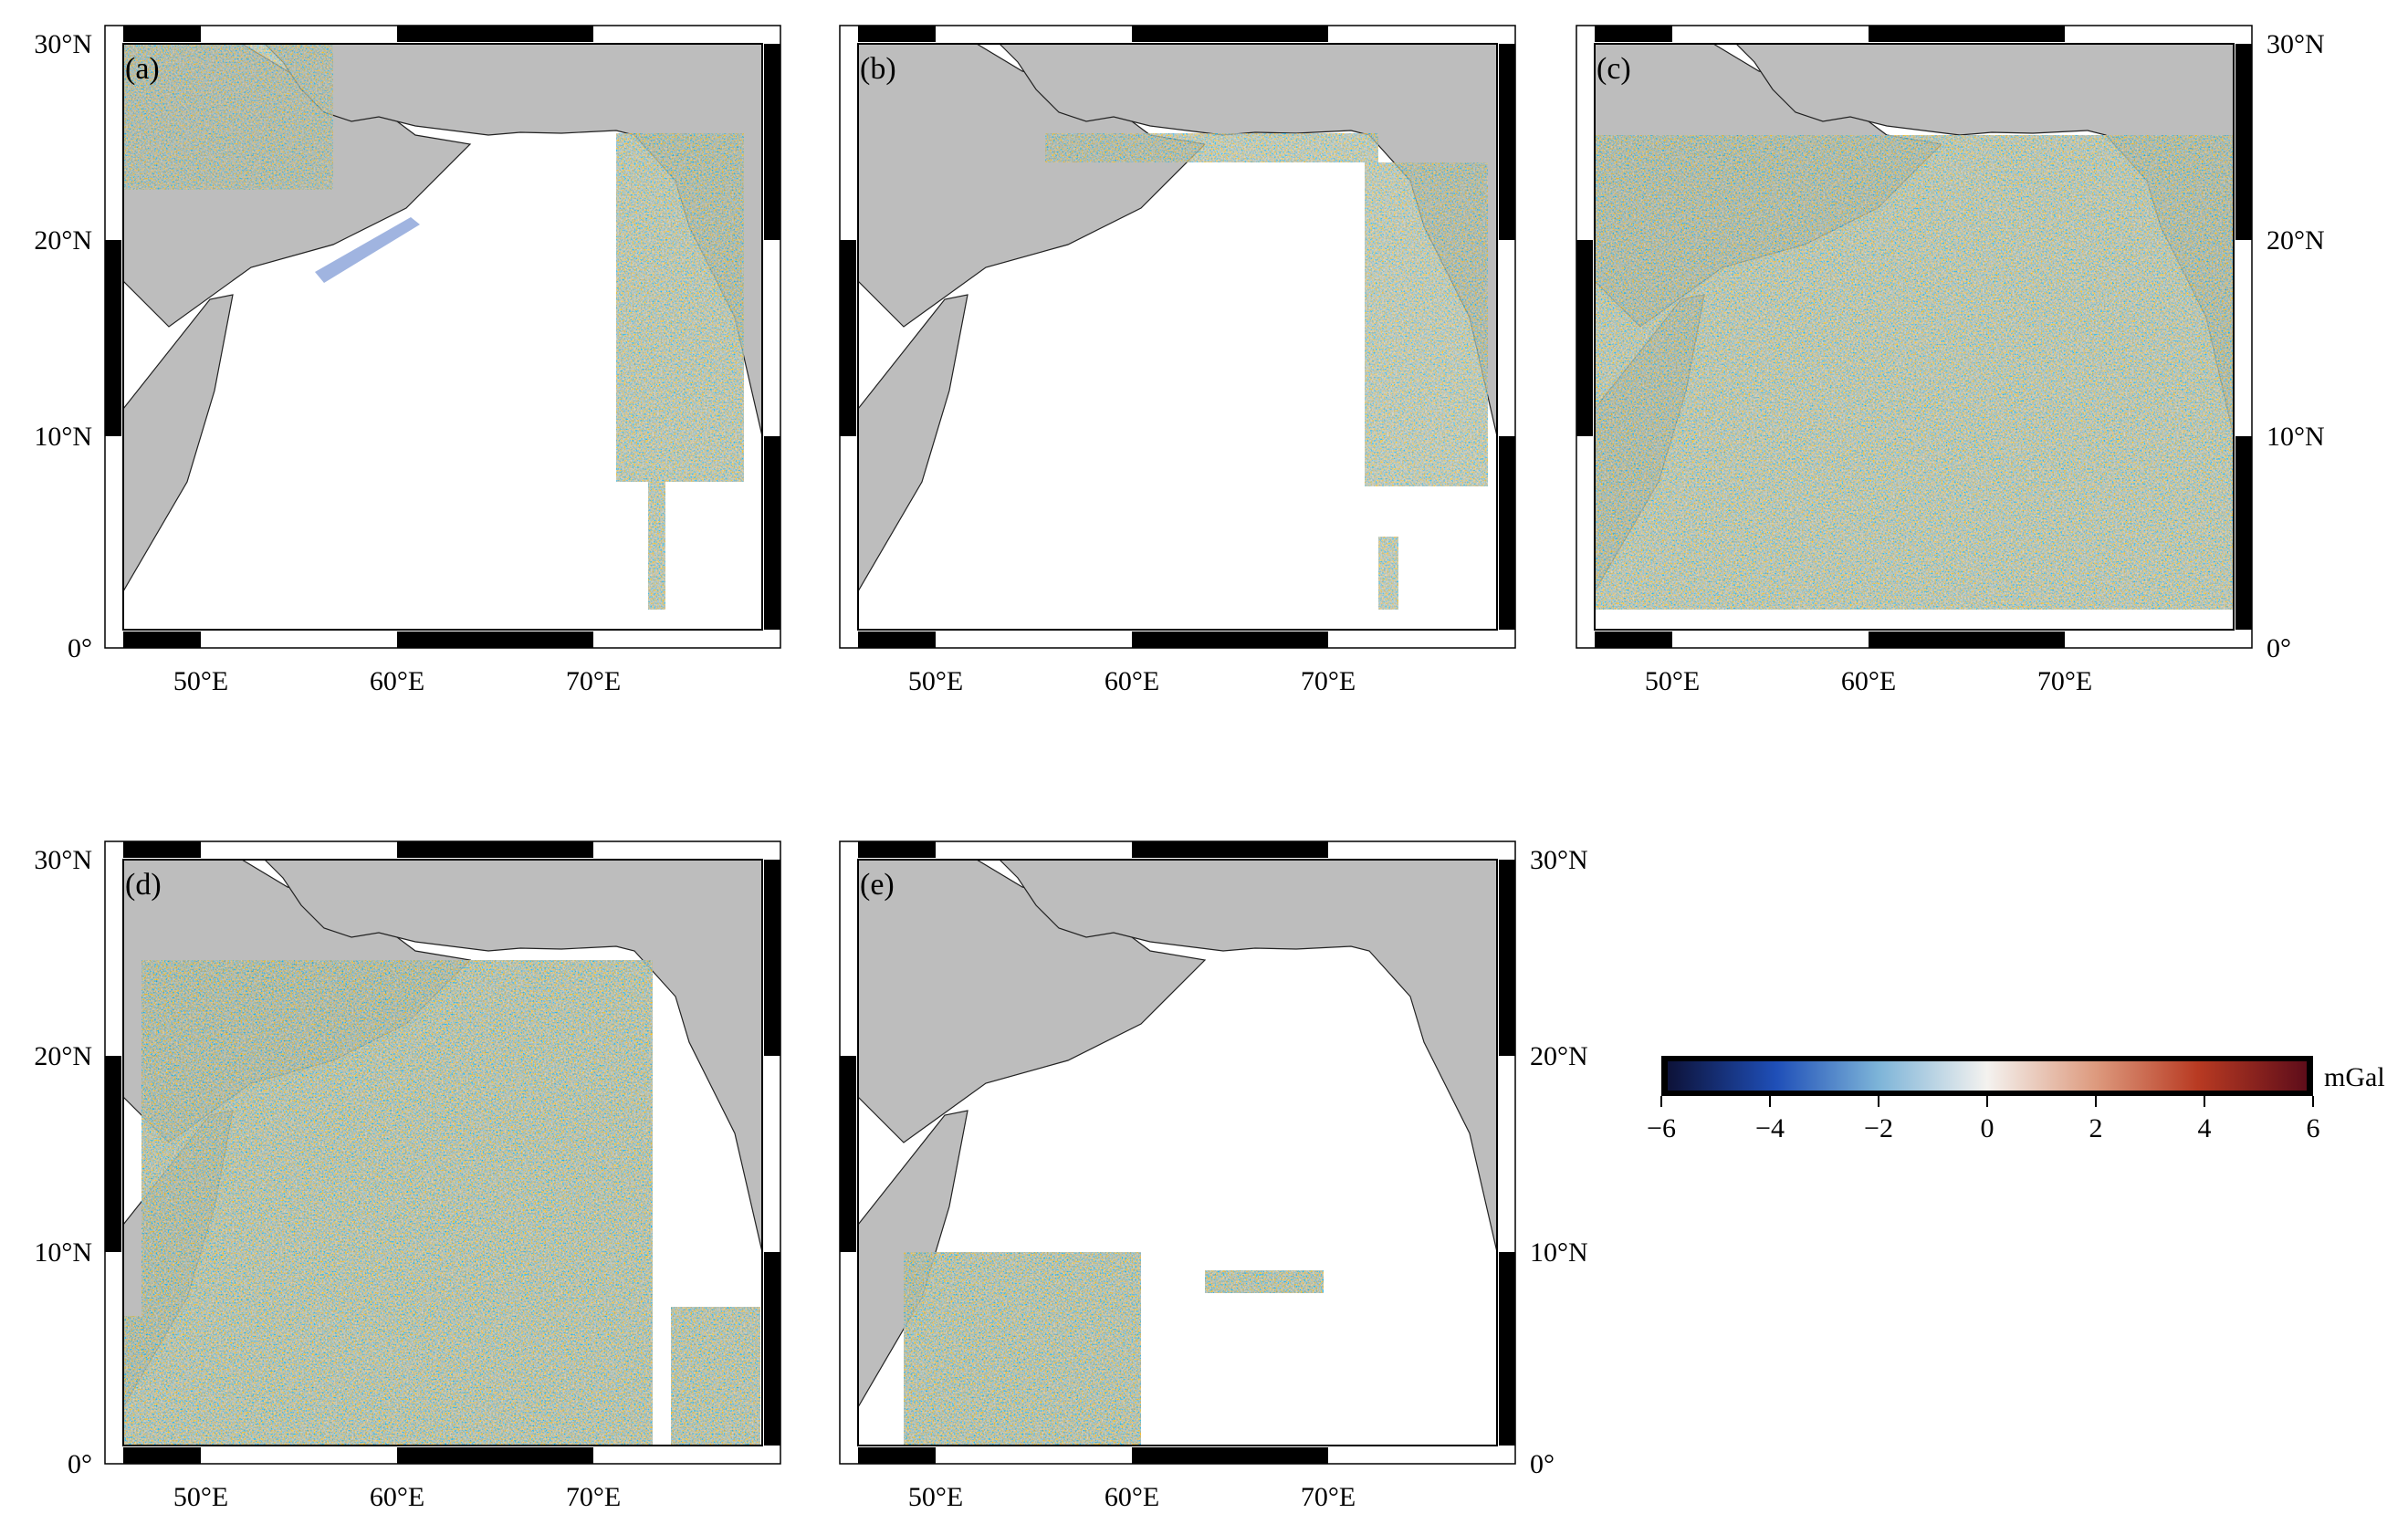 The image size is (2408, 1524). I want to click on panel-label: (c), so click(1614, 69).